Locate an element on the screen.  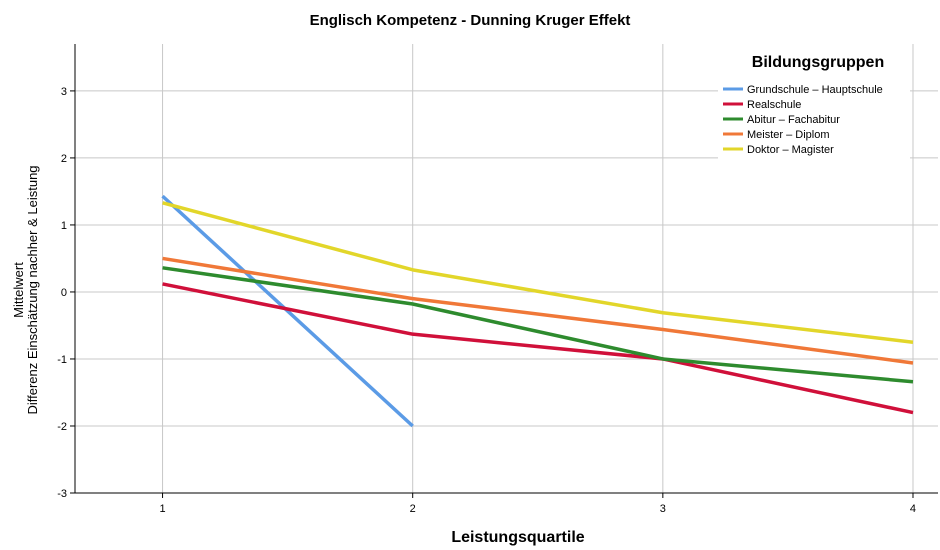
x-tick-label: 2 is located at coordinates (413, 509).